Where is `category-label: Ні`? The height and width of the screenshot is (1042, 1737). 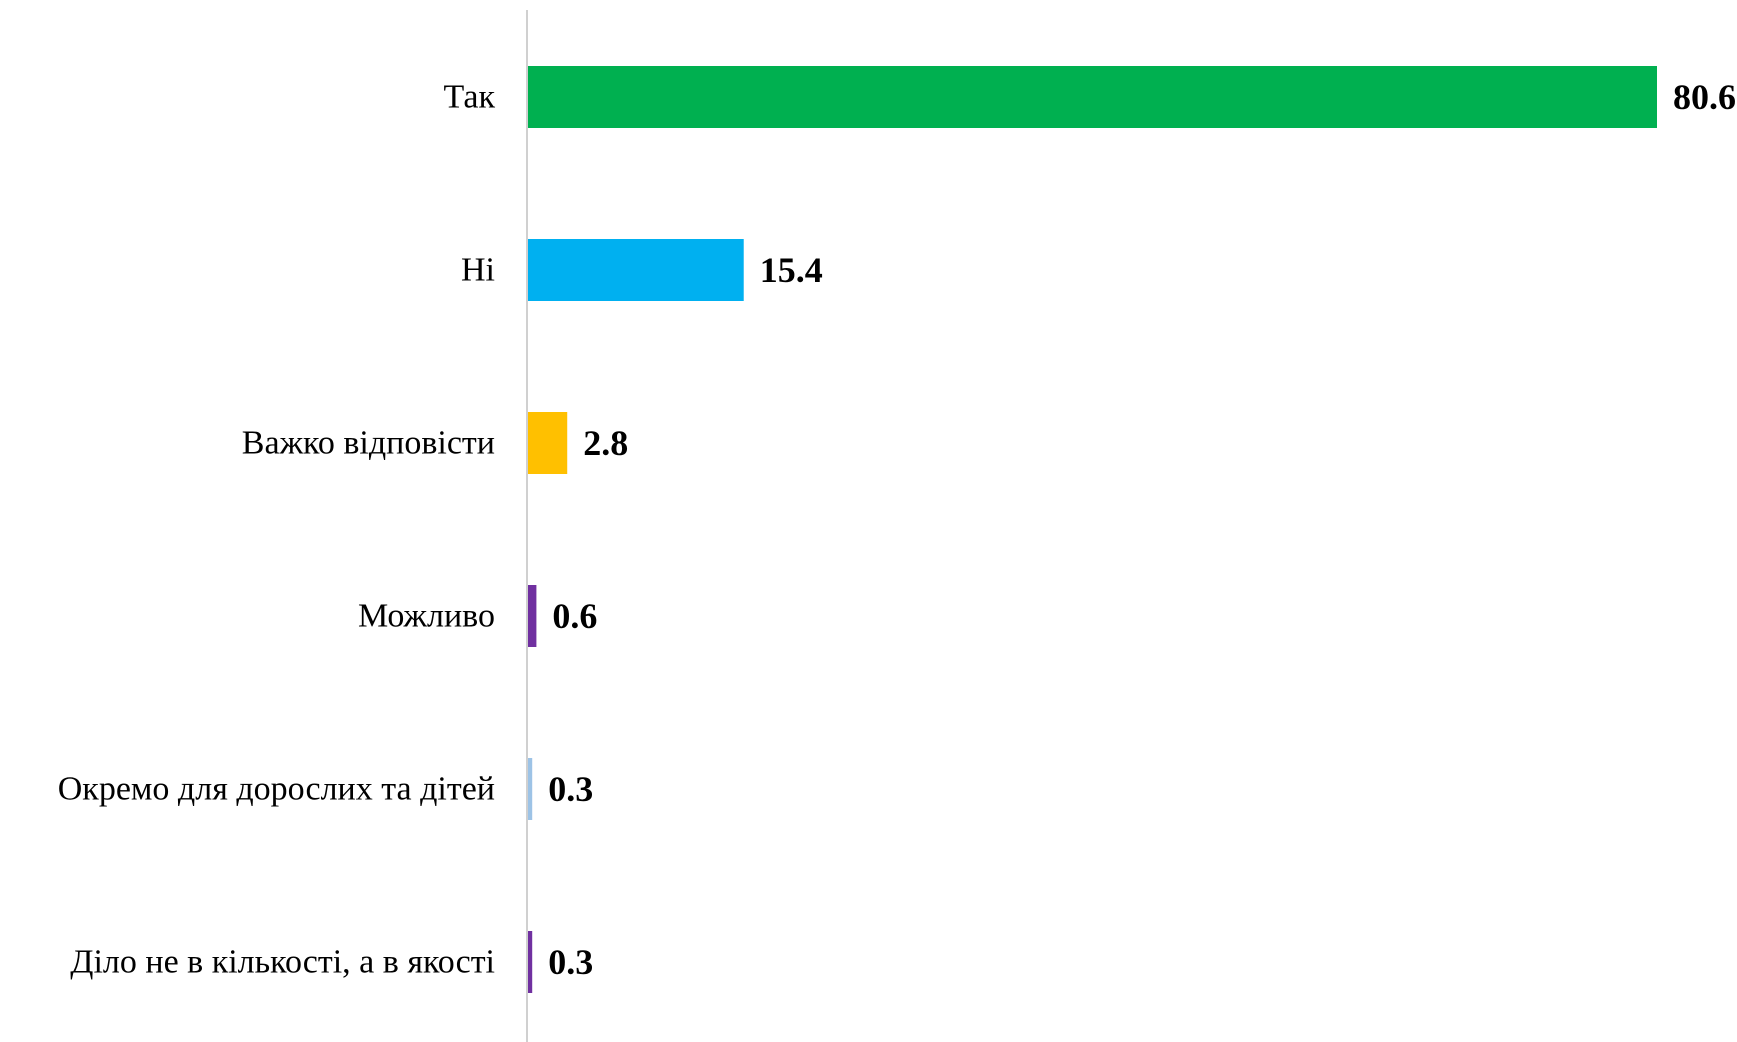 category-label: Ні is located at coordinates (478, 270).